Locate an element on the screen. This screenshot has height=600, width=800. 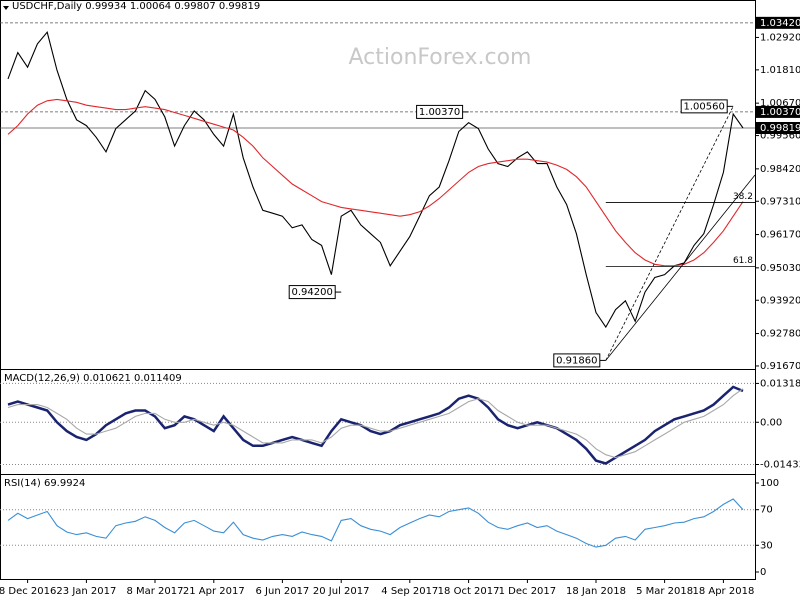
y-tick-label: 0.97310 is located at coordinates (780, 201).